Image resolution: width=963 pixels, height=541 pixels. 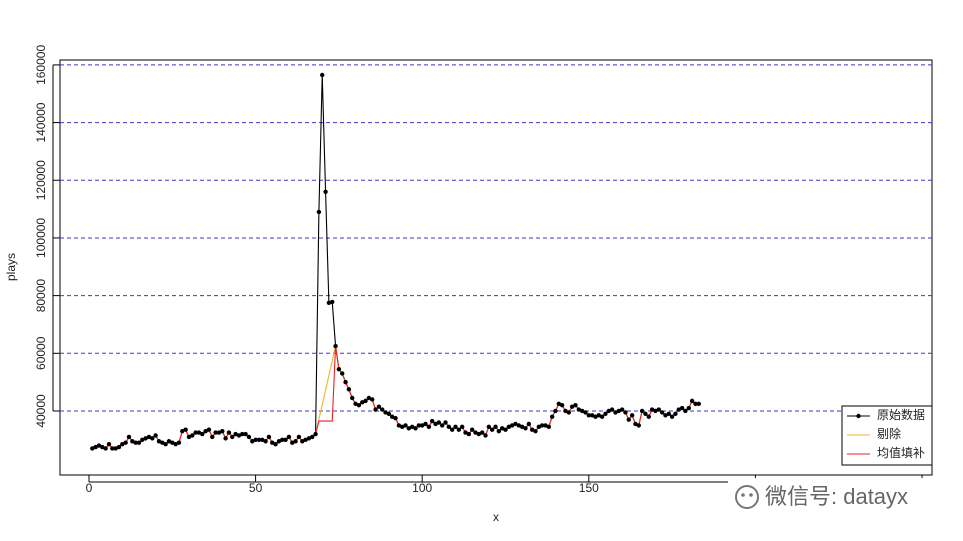 I want to click on watermark: 微信号: datayx, so click(x=833, y=498).